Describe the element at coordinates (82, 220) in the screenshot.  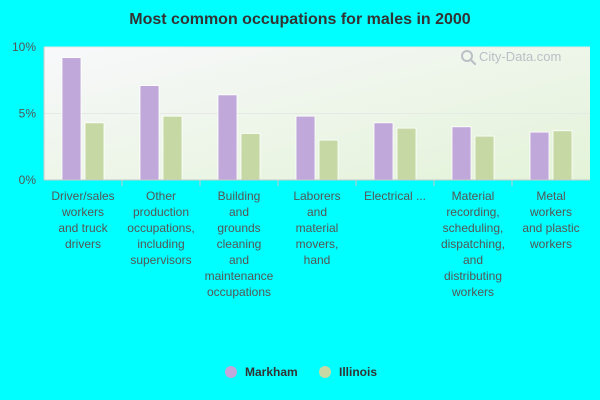
I see `category-label: Driver/sales workers and truck drivers` at that location.